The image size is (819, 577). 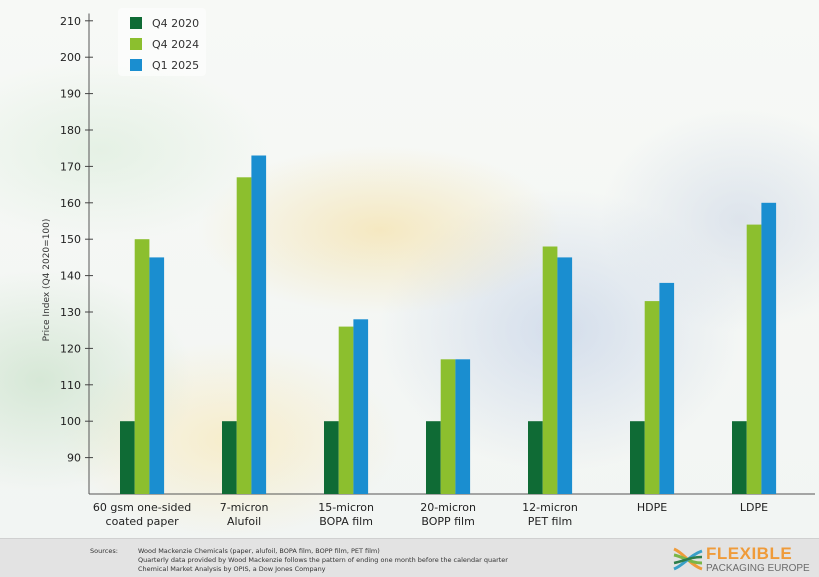 I want to click on y-tick-label: 110, so click(x=70, y=385).